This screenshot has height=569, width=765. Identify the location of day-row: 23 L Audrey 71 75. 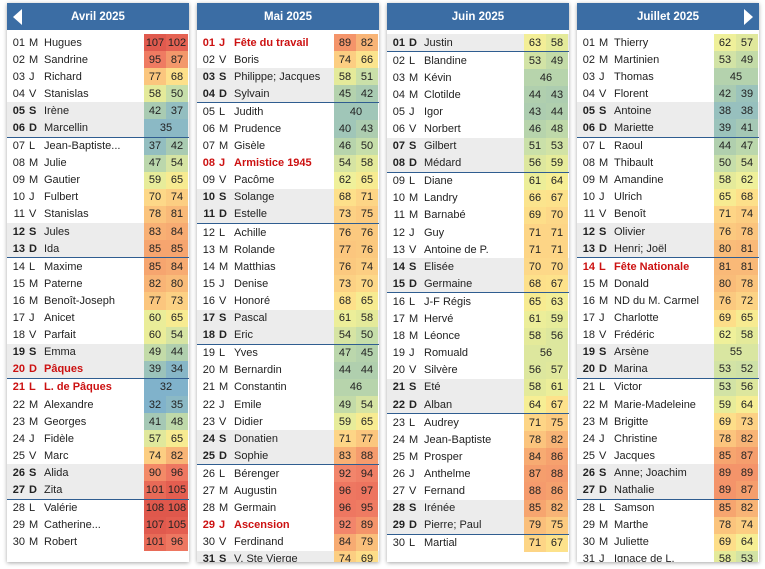
(478, 423).